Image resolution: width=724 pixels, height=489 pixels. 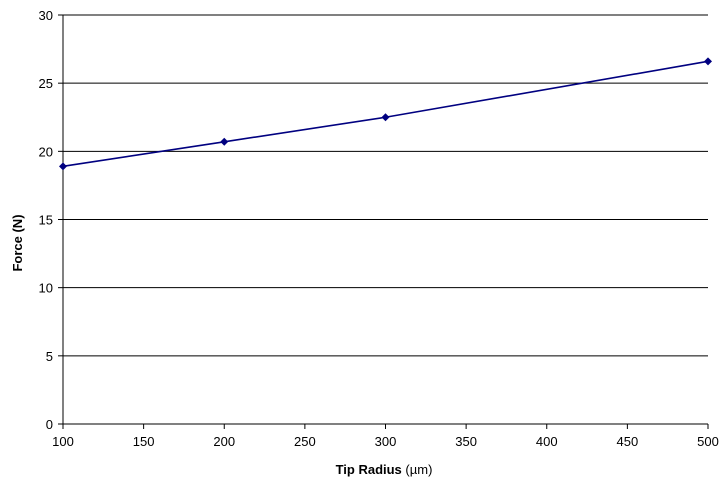 I want to click on x-tick-label: 250, so click(x=305, y=441).